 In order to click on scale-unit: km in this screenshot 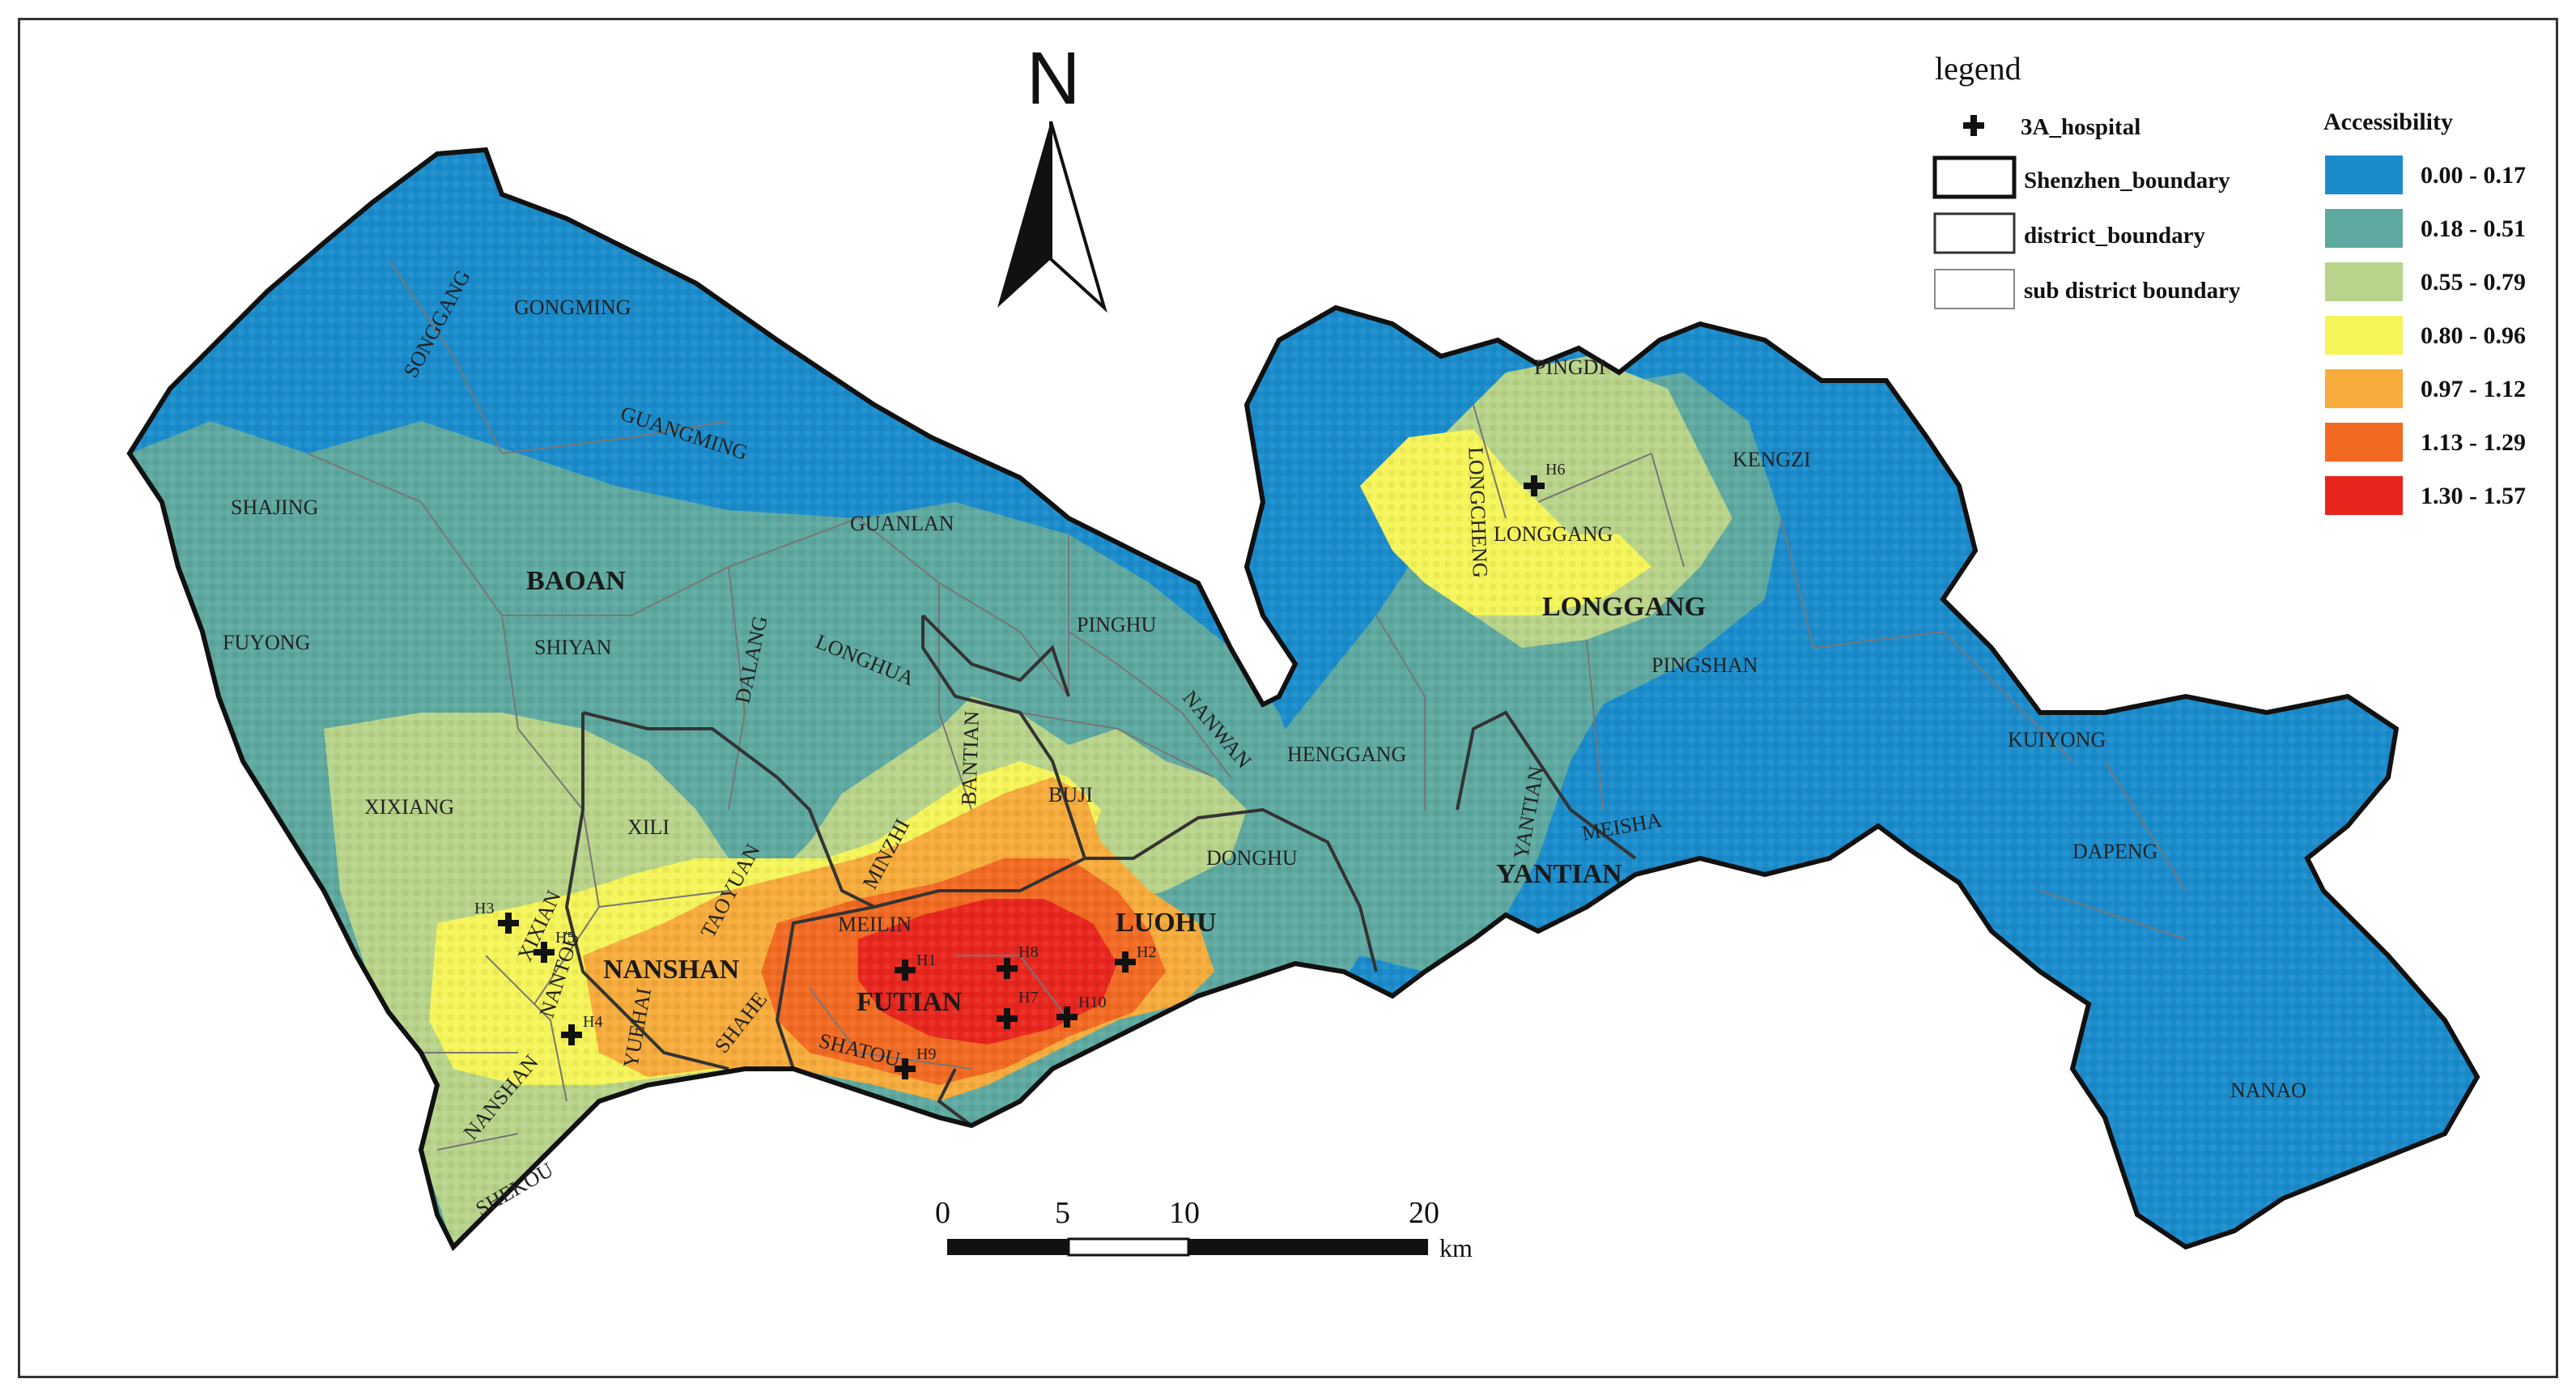, I will do `click(1456, 1247)`.